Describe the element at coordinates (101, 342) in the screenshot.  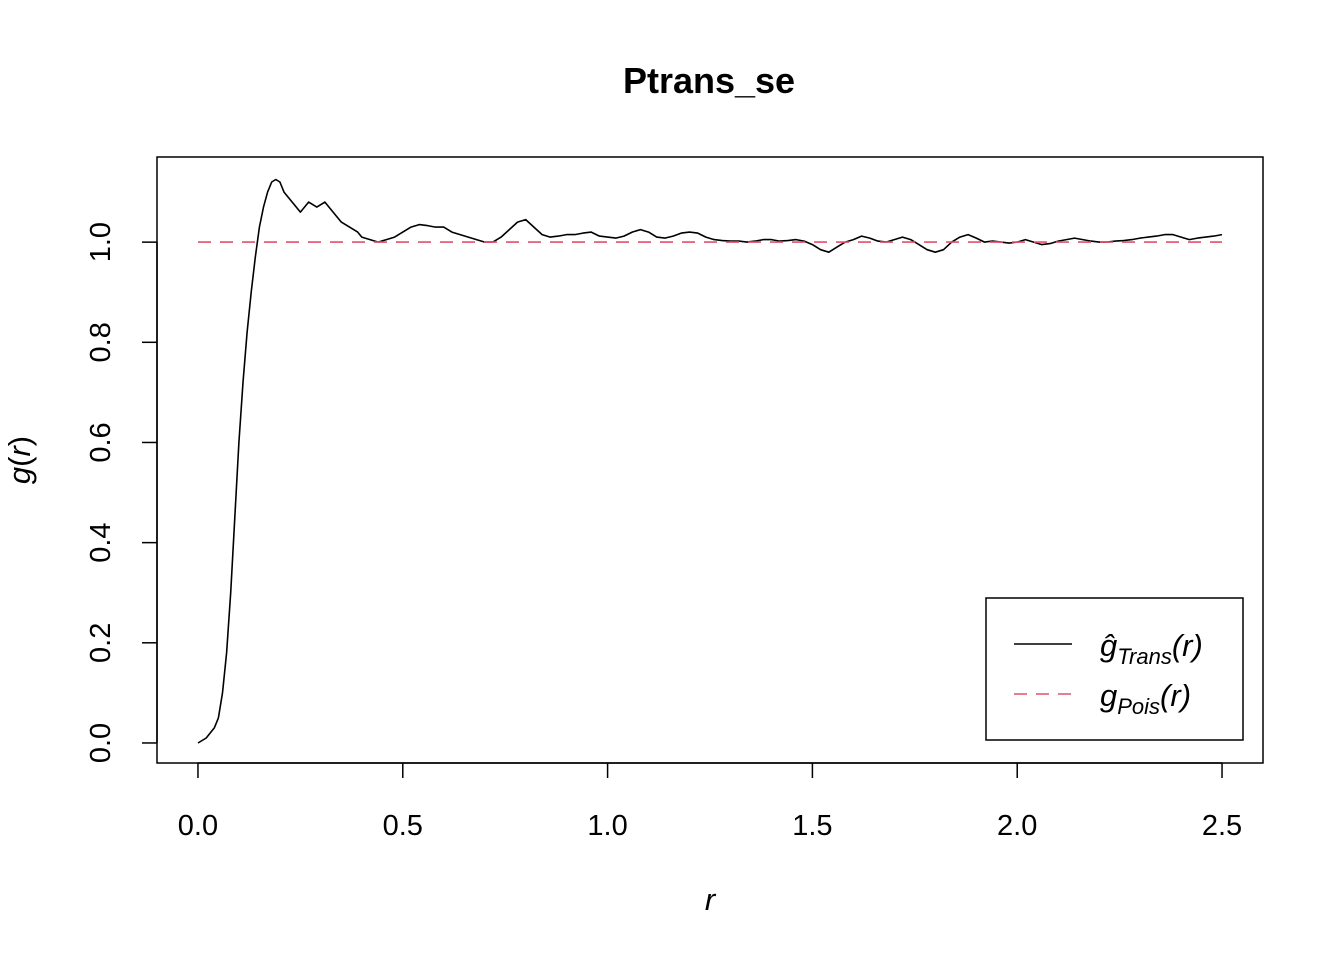
I see `y-tick-label: 0.8` at that location.